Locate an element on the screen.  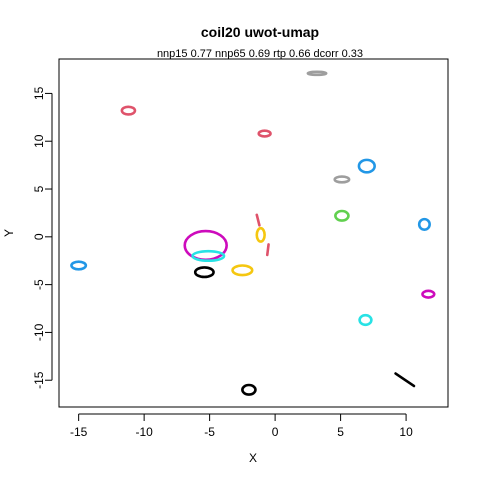
y-tick-label: 5 is located at coordinates (39, 188).